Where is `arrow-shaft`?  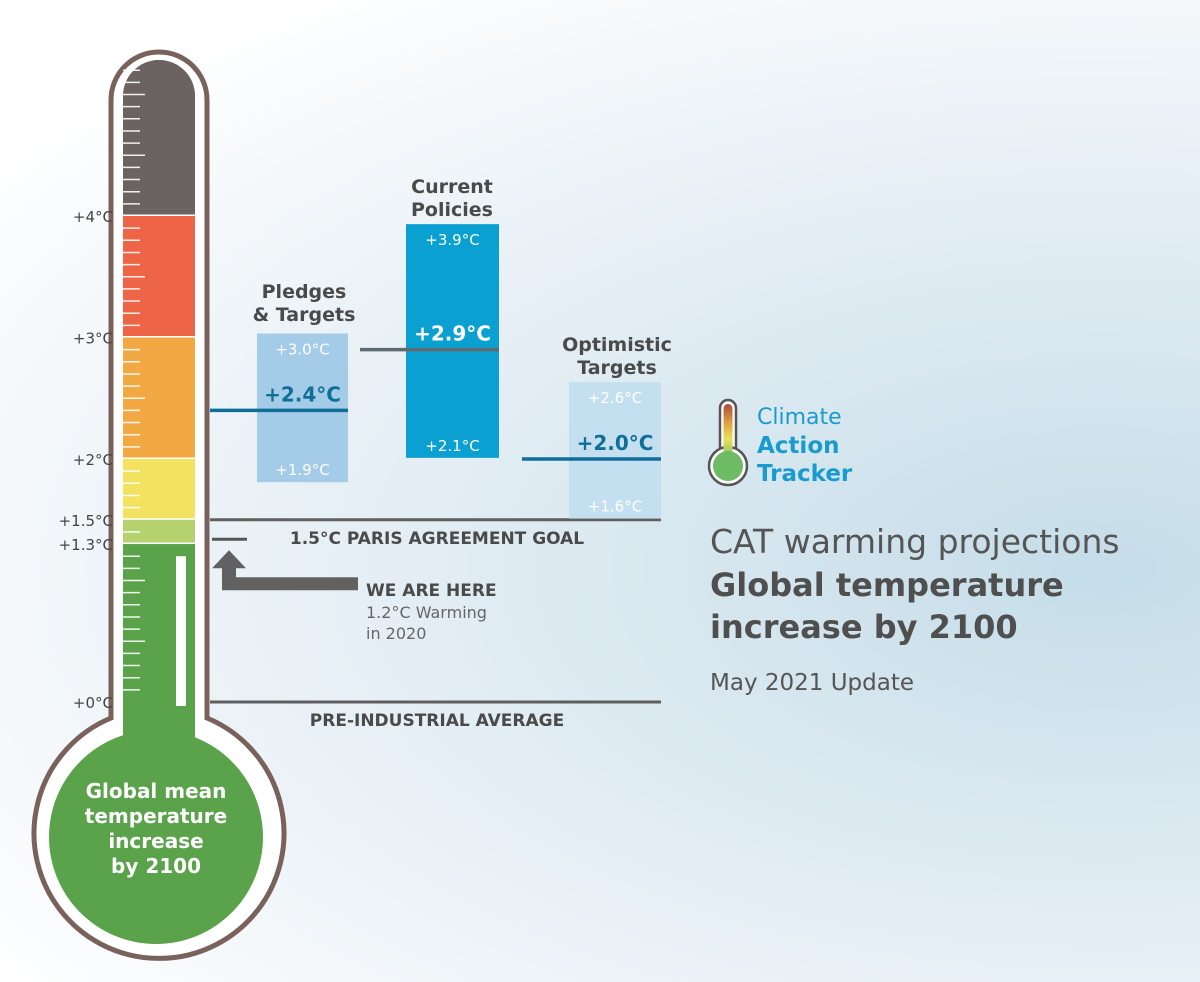 arrow-shaft is located at coordinates (290, 576).